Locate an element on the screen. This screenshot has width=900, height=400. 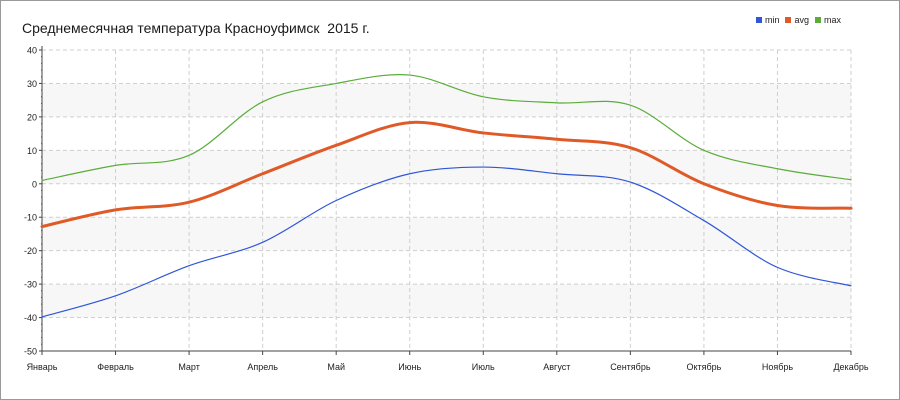
y-tick-label: 20 is located at coordinates (32, 117).